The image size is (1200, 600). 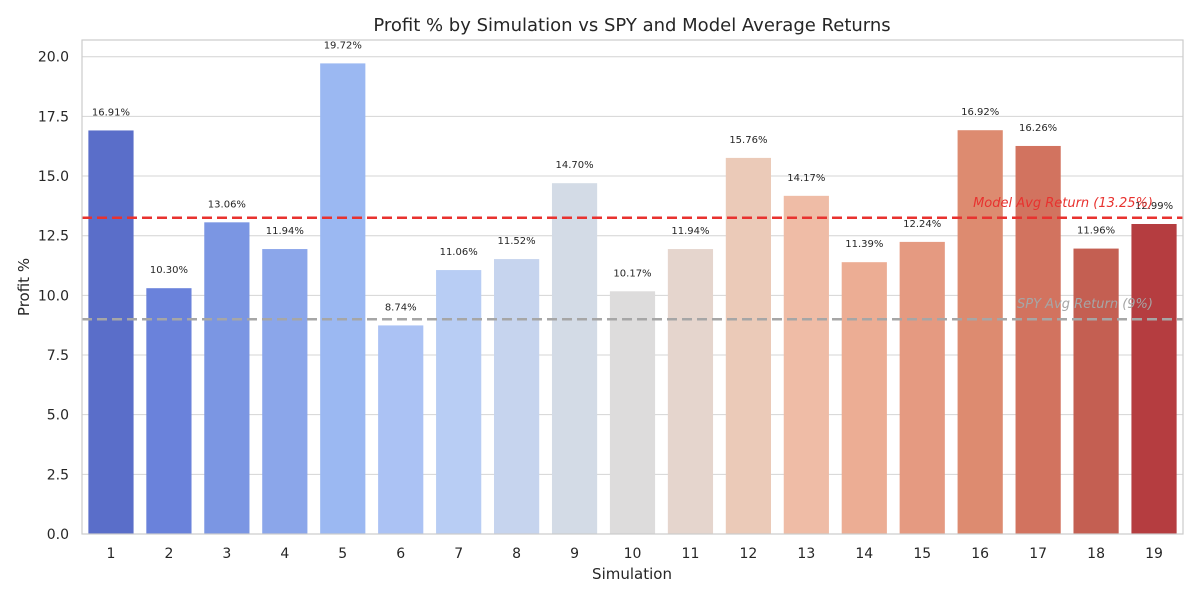 What do you see at coordinates (806, 178) in the screenshot?
I see `data-label: 14.17%` at bounding box center [806, 178].